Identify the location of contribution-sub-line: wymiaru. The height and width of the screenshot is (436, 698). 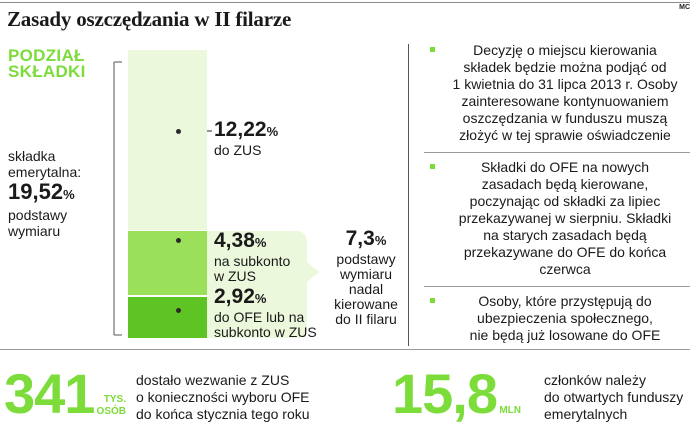
(34, 231).